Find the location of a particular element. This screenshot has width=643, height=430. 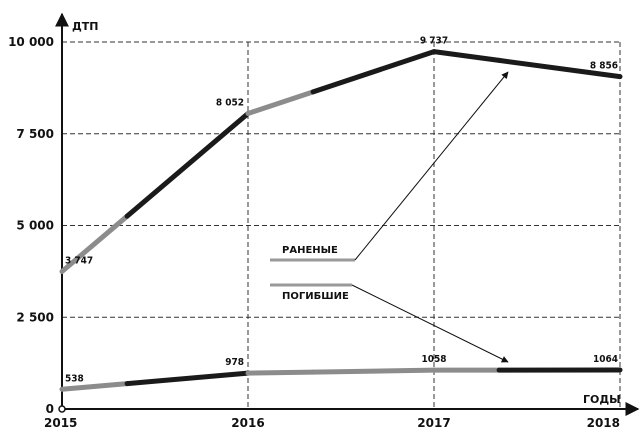

origin-marker is located at coordinates (62, 409).